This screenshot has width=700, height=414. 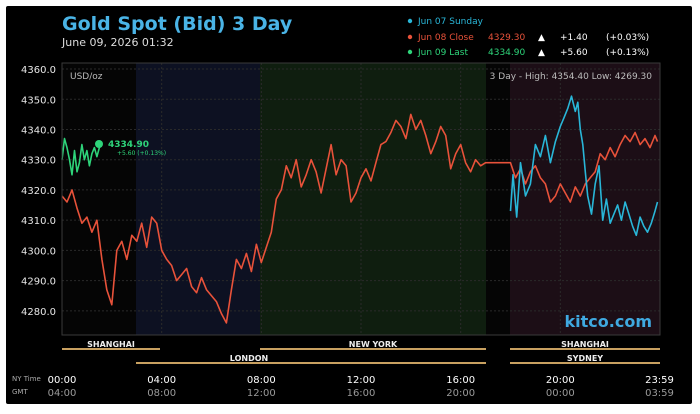 What do you see at coordinates (460, 393) in the screenshot?
I see `gmt-tick-label: 20:00` at bounding box center [460, 393].